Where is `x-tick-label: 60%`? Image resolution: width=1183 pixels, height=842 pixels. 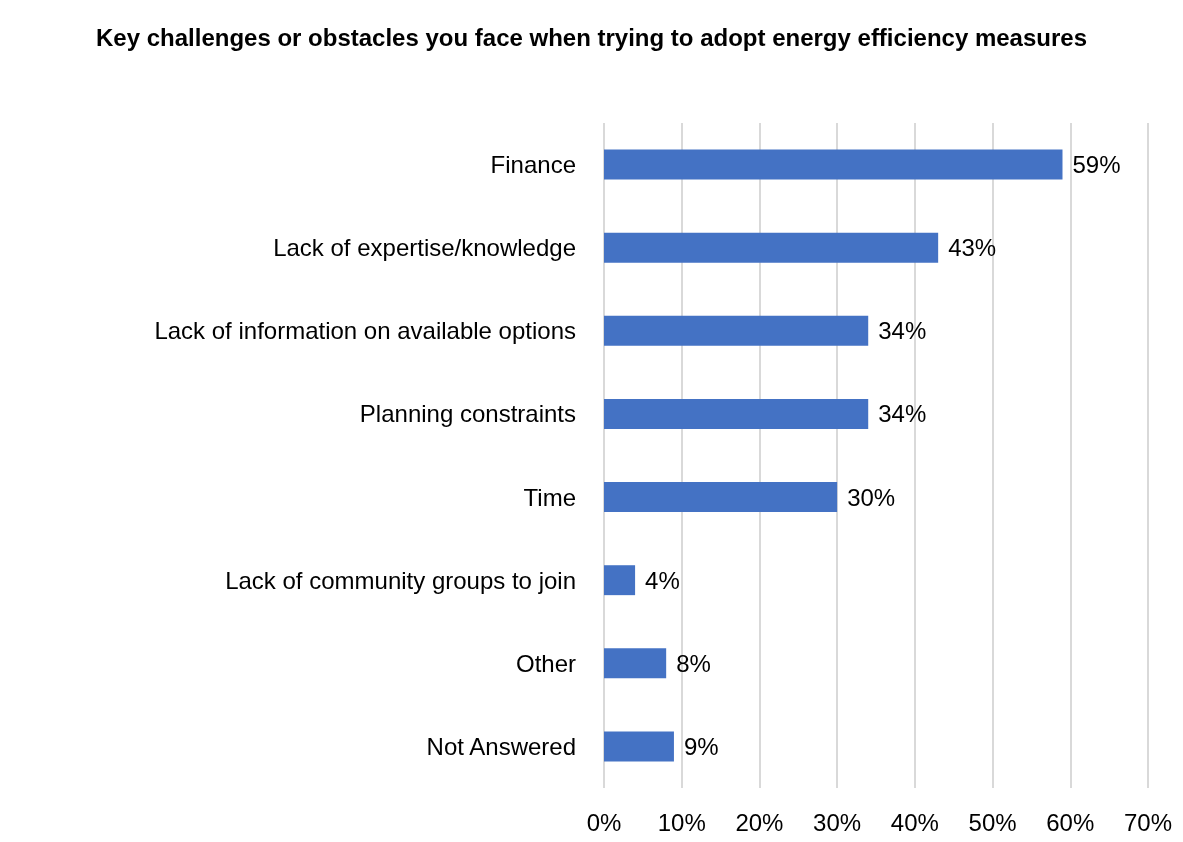
x-tick-label: 60% is located at coordinates (1070, 822).